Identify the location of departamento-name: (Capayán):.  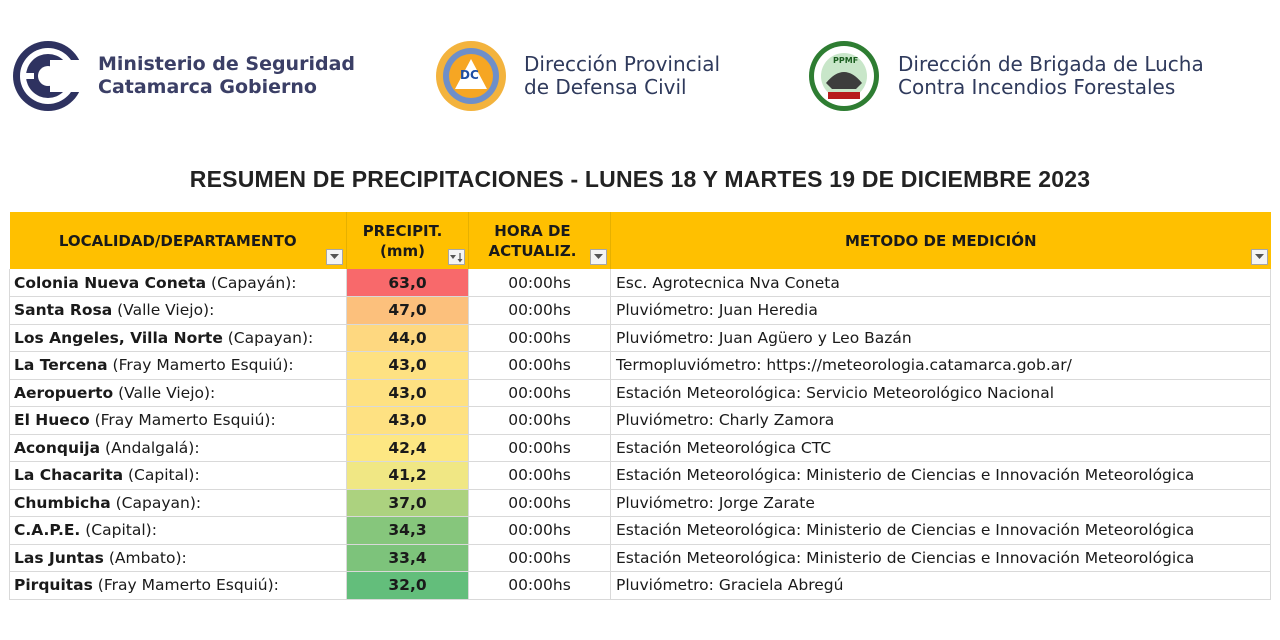
(251, 282).